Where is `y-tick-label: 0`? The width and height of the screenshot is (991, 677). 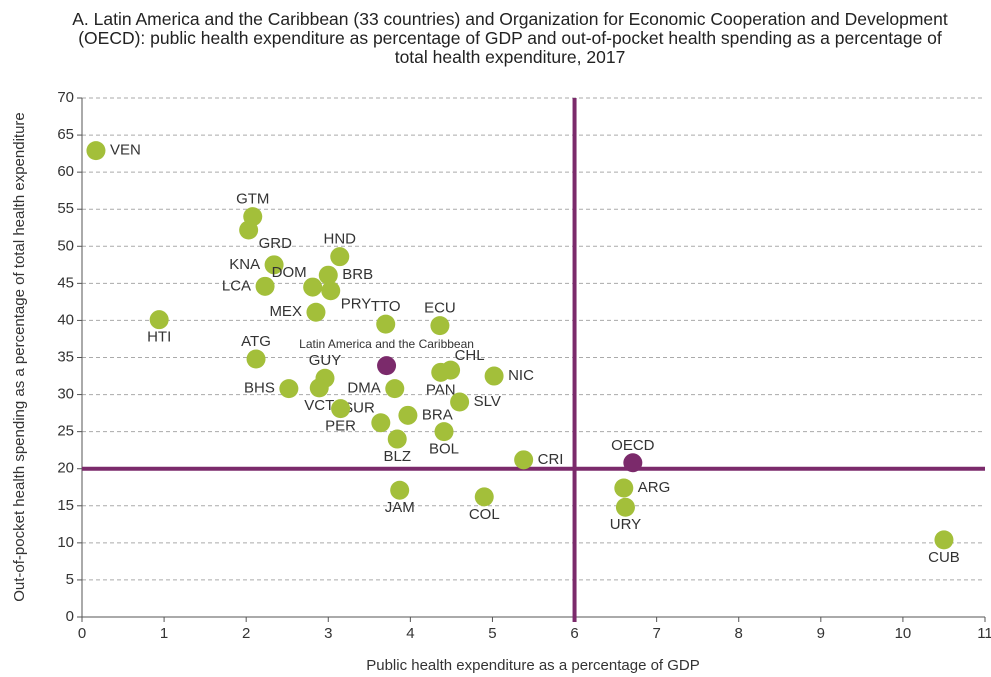
y-tick-label: 0 is located at coordinates (70, 616).